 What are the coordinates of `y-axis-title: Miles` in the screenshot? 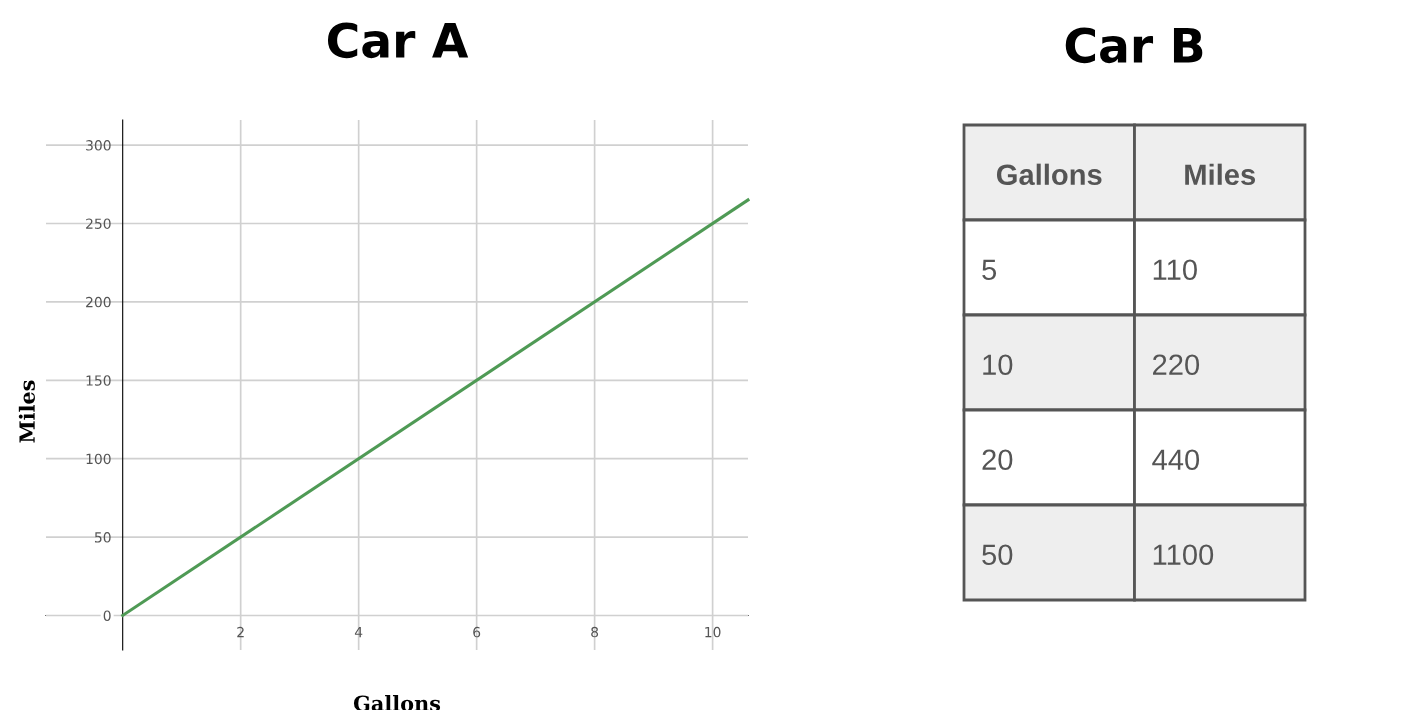 It's located at (26, 411).